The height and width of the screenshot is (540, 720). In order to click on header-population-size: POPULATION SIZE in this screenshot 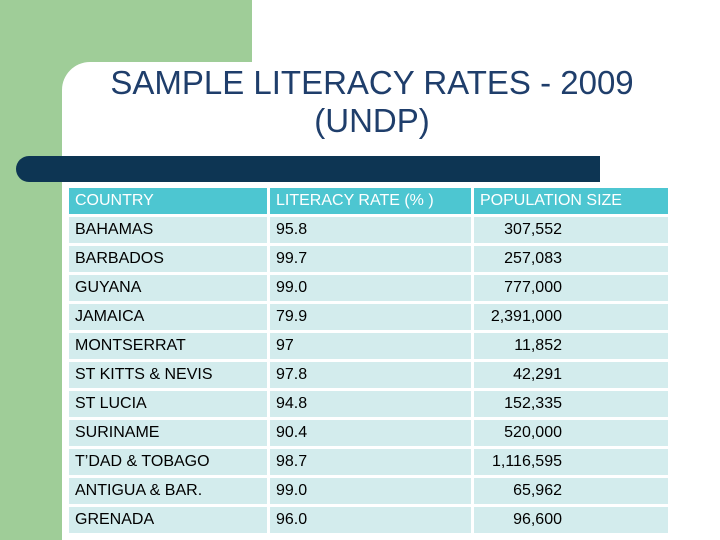, I will do `click(571, 201)`.